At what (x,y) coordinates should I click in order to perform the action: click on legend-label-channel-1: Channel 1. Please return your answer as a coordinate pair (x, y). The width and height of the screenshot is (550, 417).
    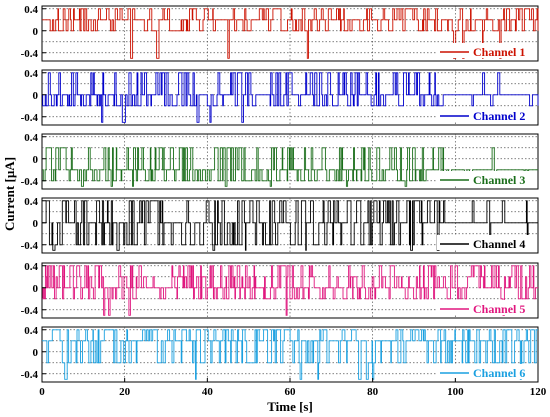
    Looking at the image, I should click on (499, 52).